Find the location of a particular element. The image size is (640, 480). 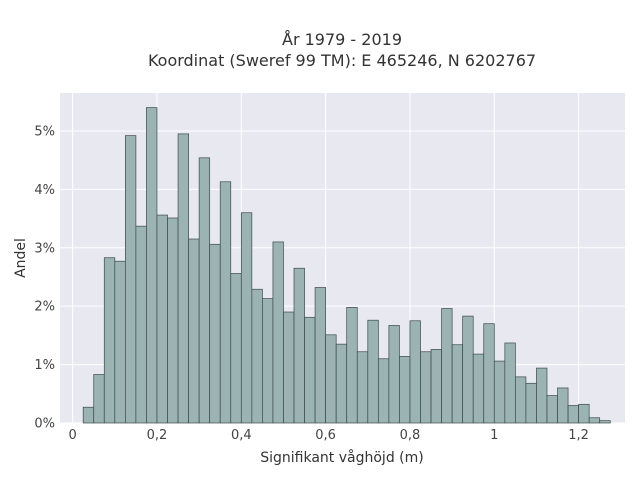

y-tick-label: 4% is located at coordinates (44, 190).